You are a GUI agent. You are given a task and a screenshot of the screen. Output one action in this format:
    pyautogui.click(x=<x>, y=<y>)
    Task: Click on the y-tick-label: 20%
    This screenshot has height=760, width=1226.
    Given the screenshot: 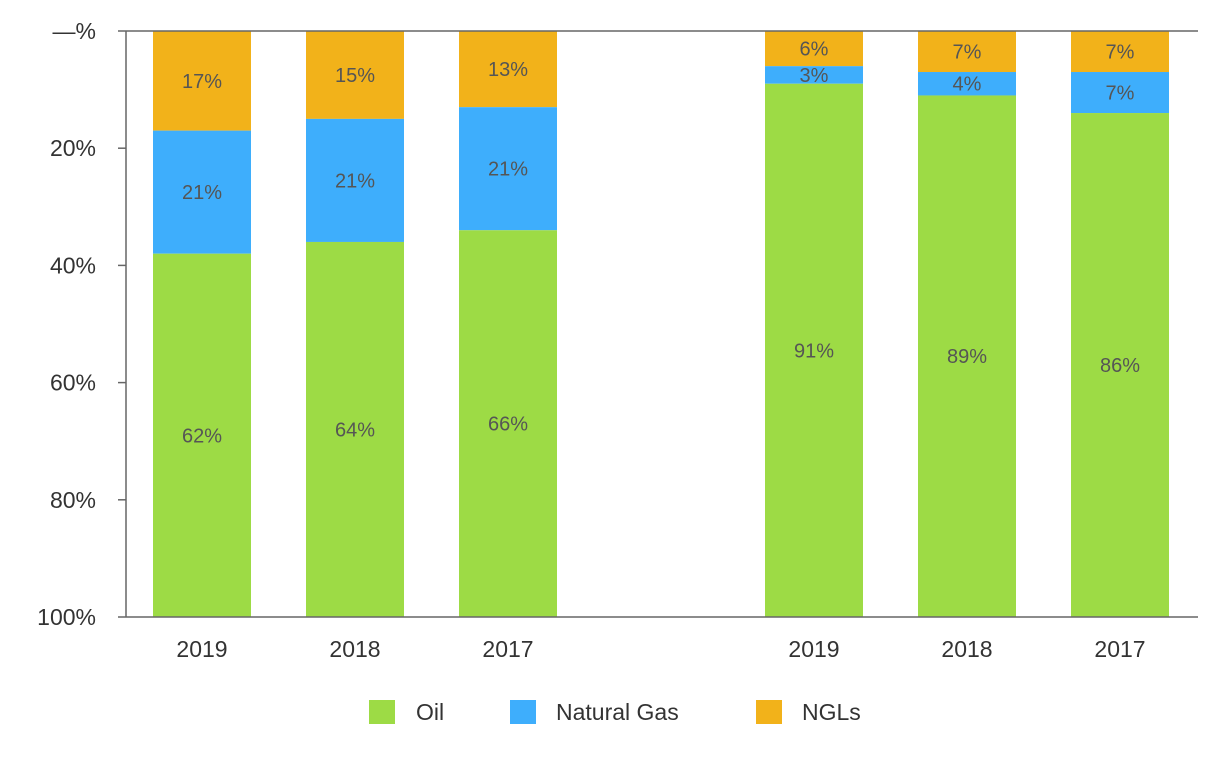 What is the action you would take?
    pyautogui.click(x=73, y=148)
    